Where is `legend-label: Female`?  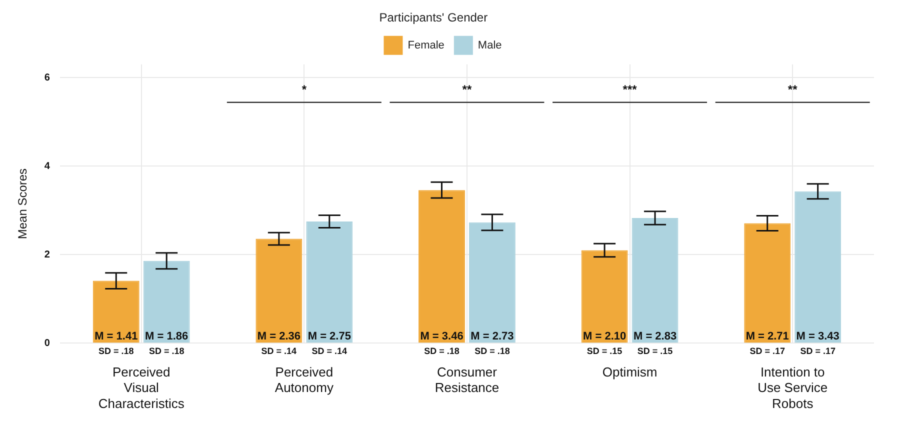 legend-label: Female is located at coordinates (426, 45).